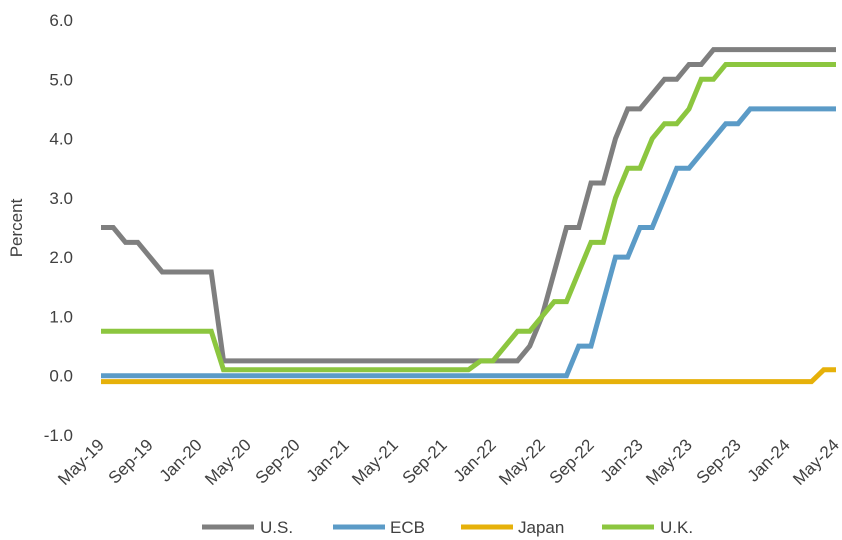 The image size is (842, 540). Describe the element at coordinates (181, 460) in the screenshot. I see `x-tick-label: Jan-20` at that location.